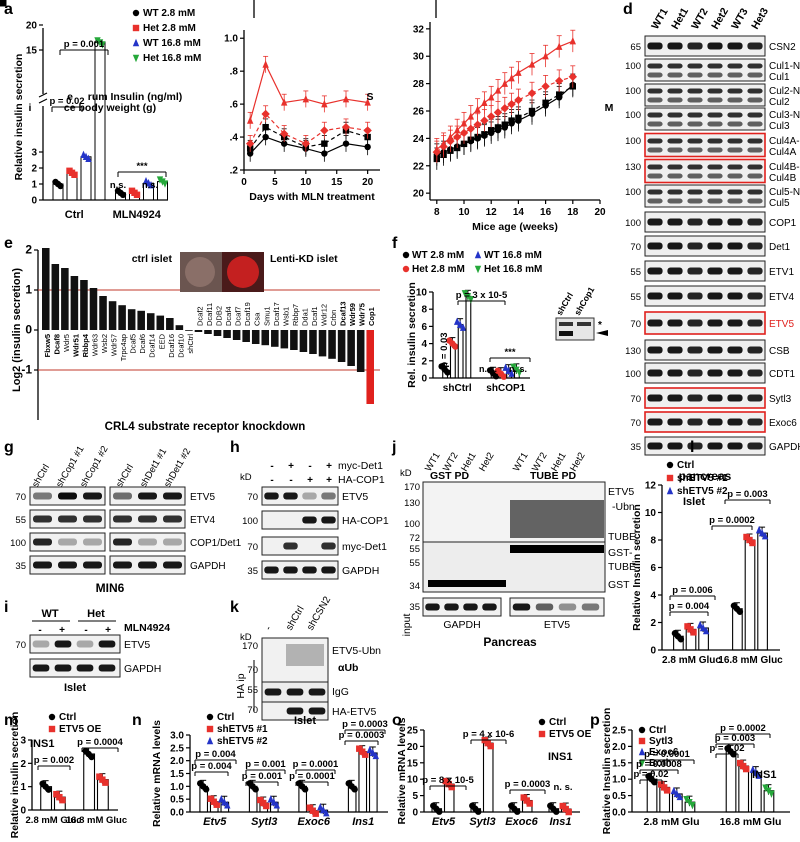  I want to click on chart-o-ytick-label-4: 20, so click(413, 747).